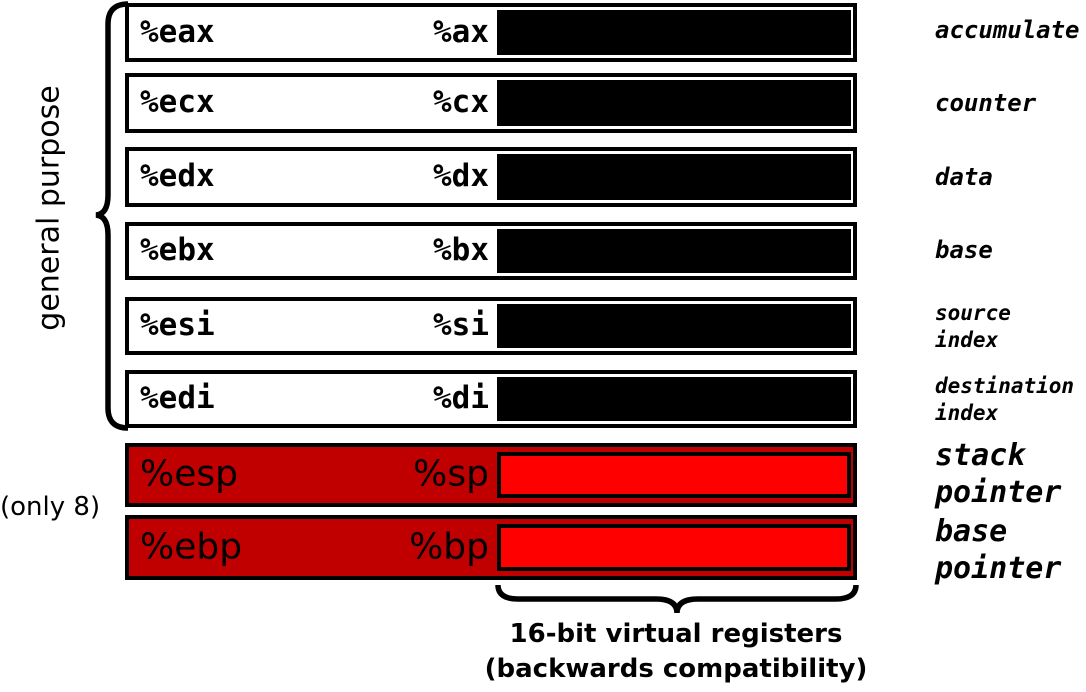  Describe the element at coordinates (1004, 400) in the screenshot. I see `annotation-destination-index: destination index` at that location.